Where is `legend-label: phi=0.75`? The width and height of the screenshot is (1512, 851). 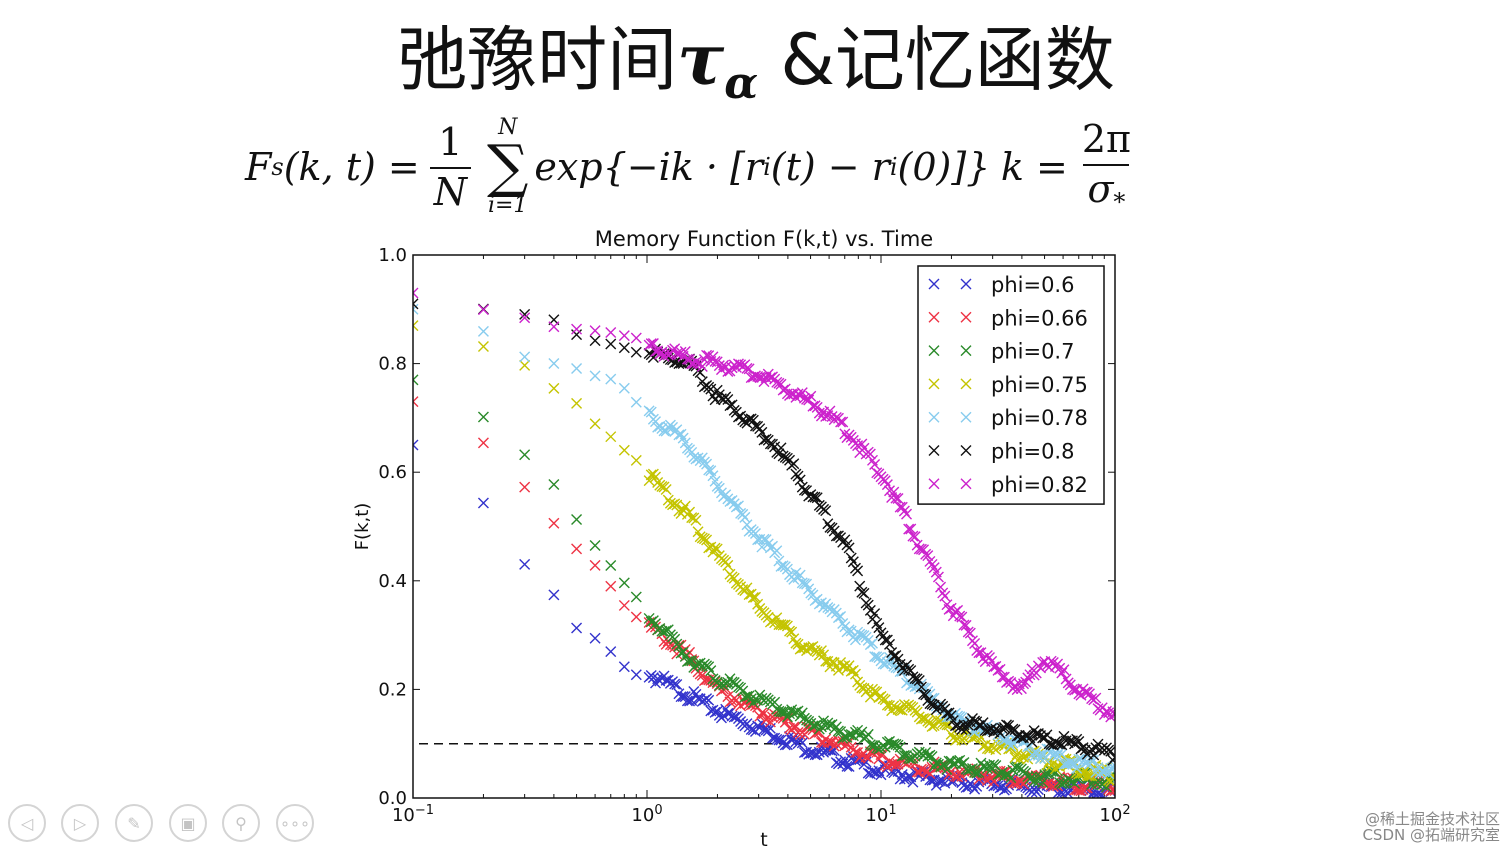 legend-label: phi=0.75 is located at coordinates (1039, 385).